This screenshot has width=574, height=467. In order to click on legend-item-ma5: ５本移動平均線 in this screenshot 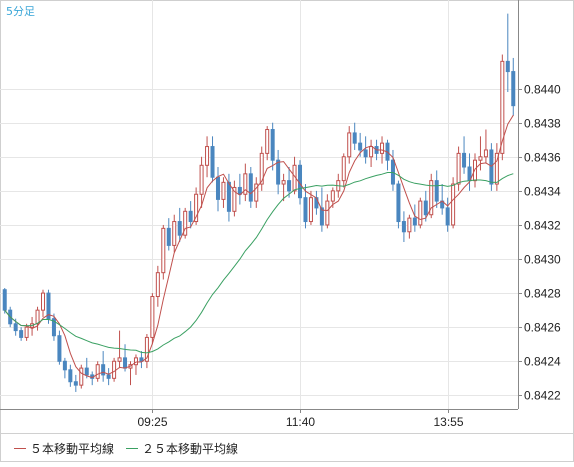, I will do `click(64, 448)`.